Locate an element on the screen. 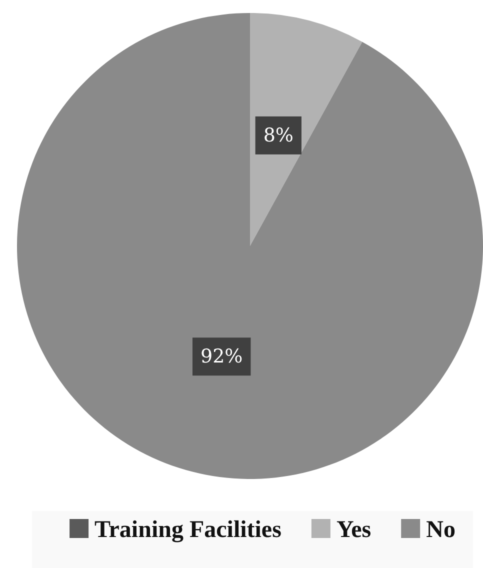 The width and height of the screenshot is (483, 568). legend-label: Yes is located at coordinates (354, 530).